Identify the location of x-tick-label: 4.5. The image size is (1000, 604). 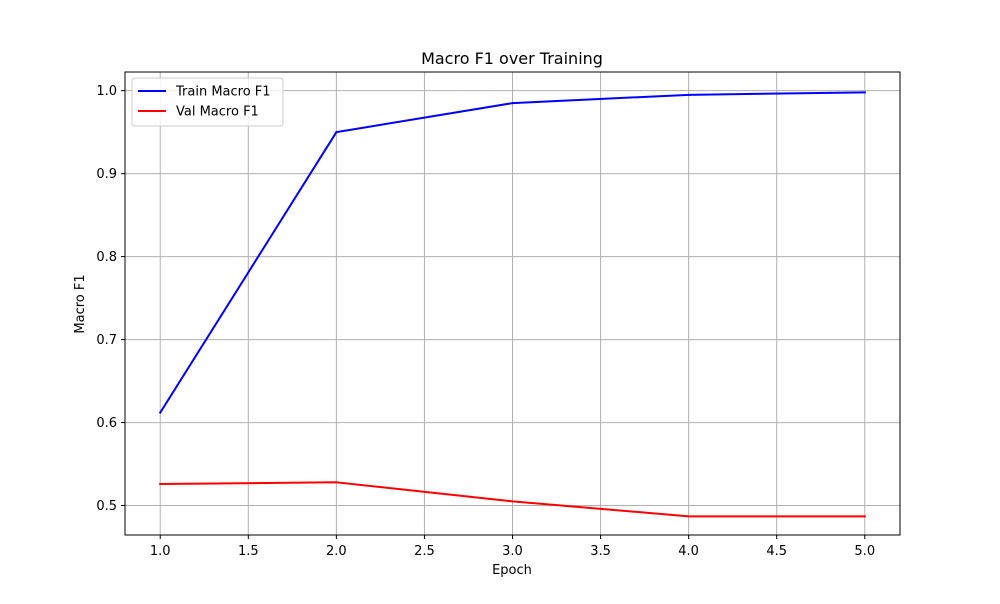
(776, 551).